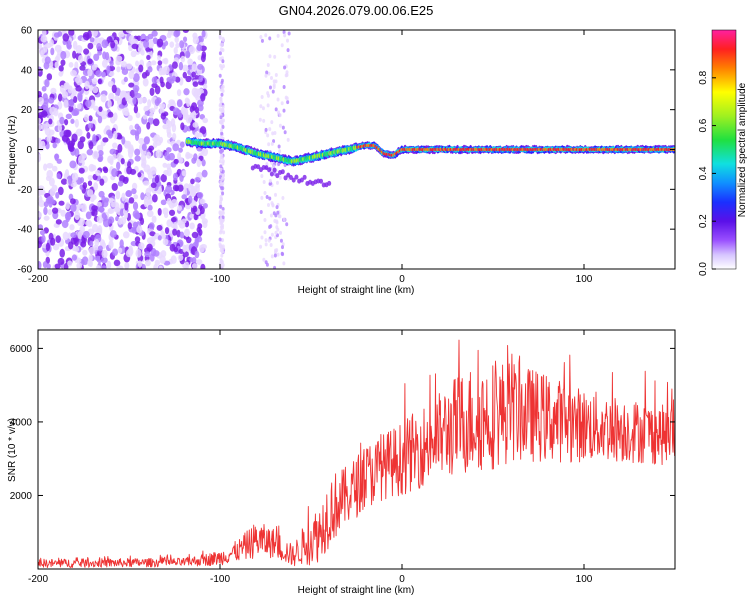  What do you see at coordinates (402, 279) in the screenshot?
I see `spectrogram-xtick-label: 0` at bounding box center [402, 279].